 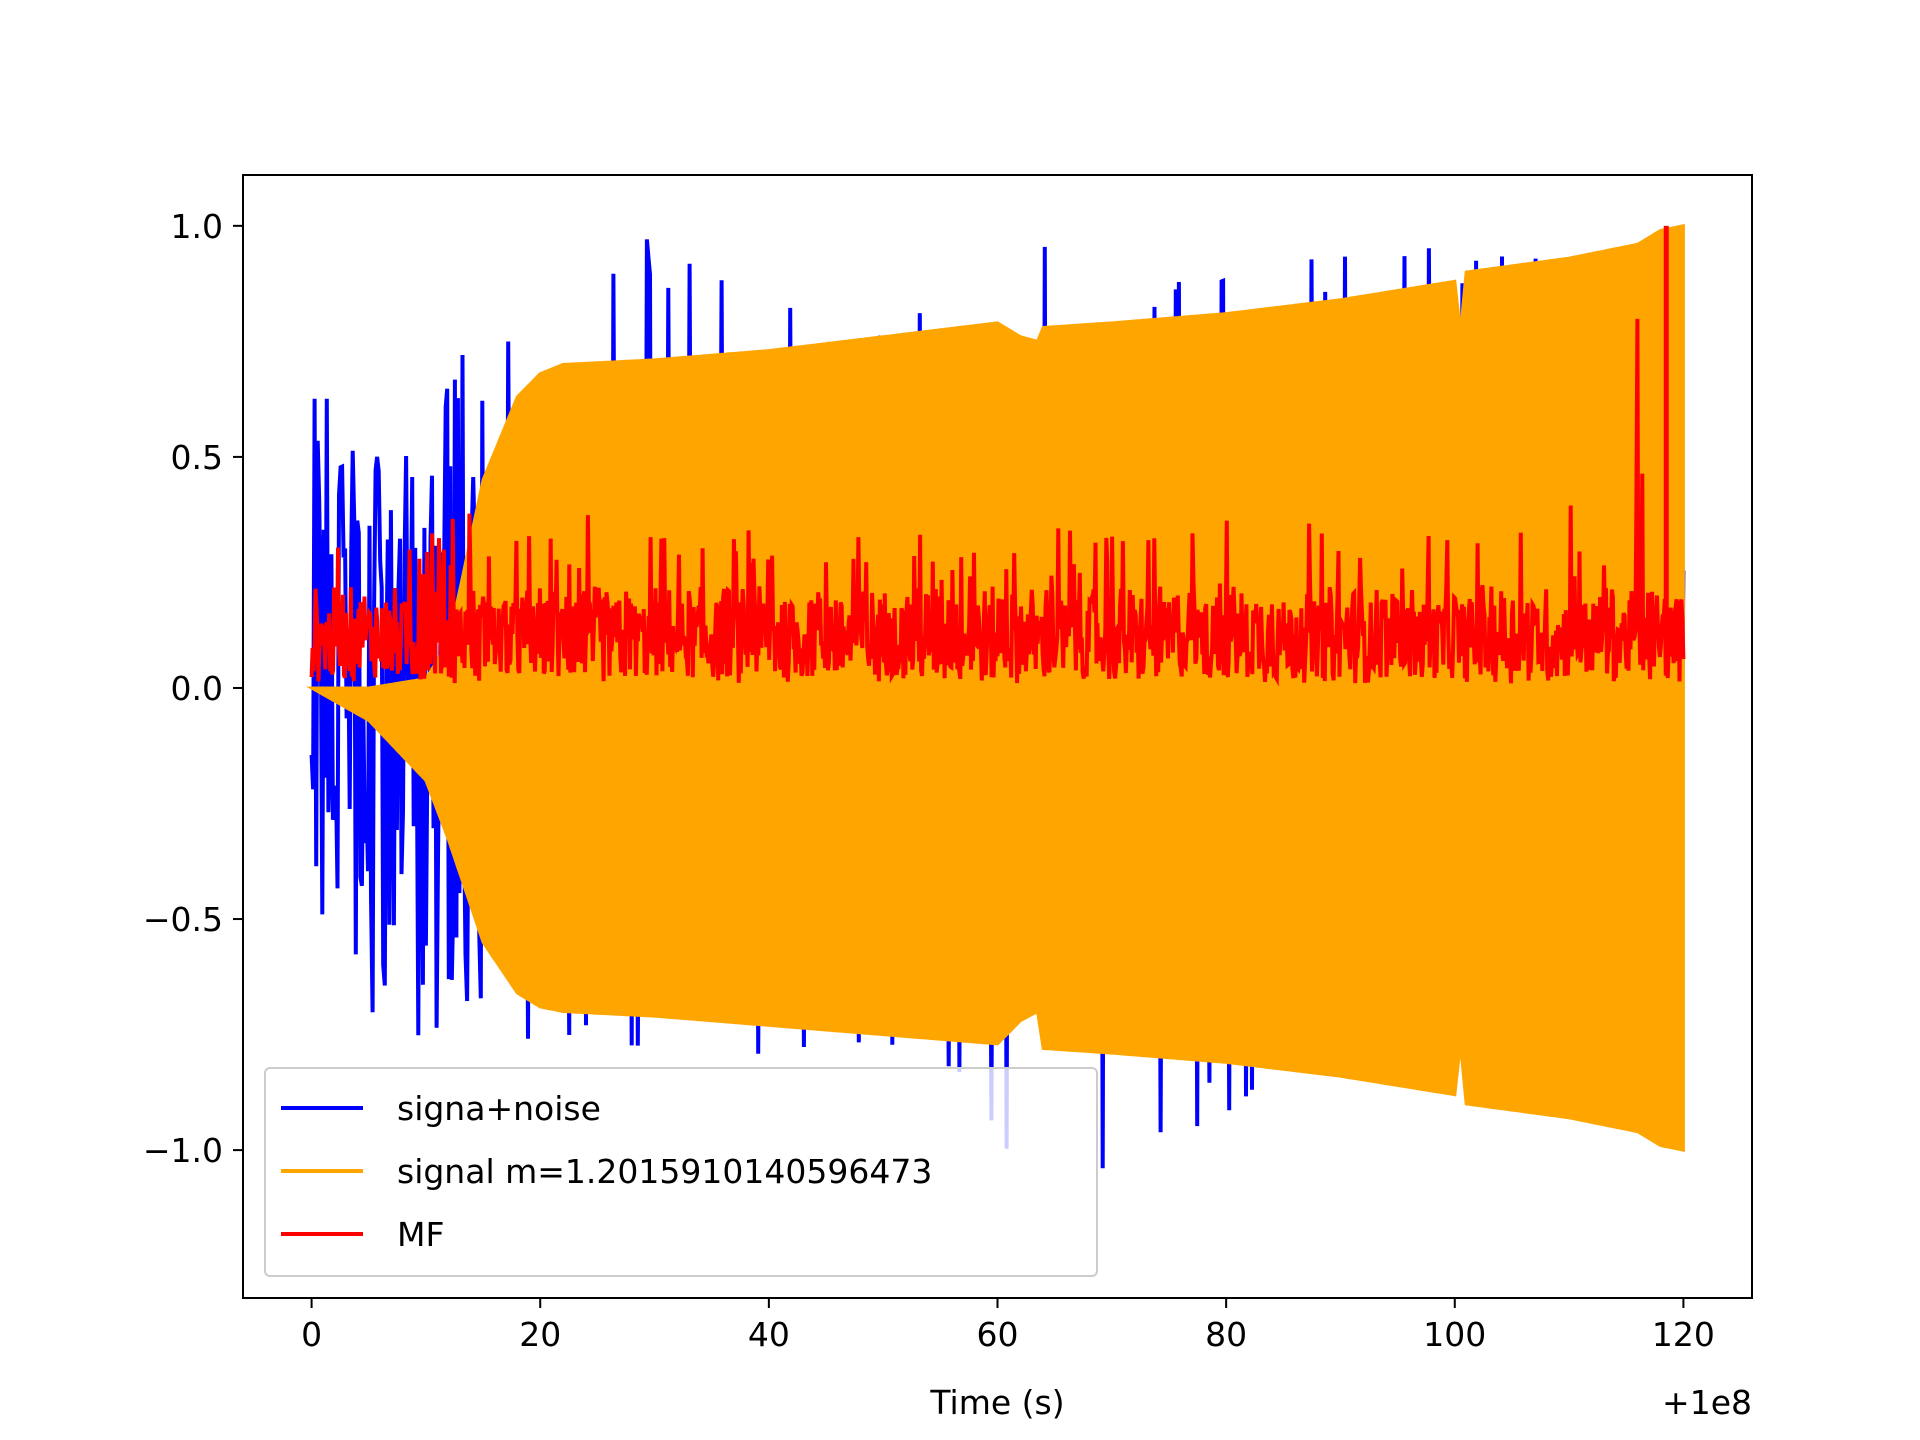 What do you see at coordinates (1226, 1334) in the screenshot?
I see `x-tick-label: 80` at bounding box center [1226, 1334].